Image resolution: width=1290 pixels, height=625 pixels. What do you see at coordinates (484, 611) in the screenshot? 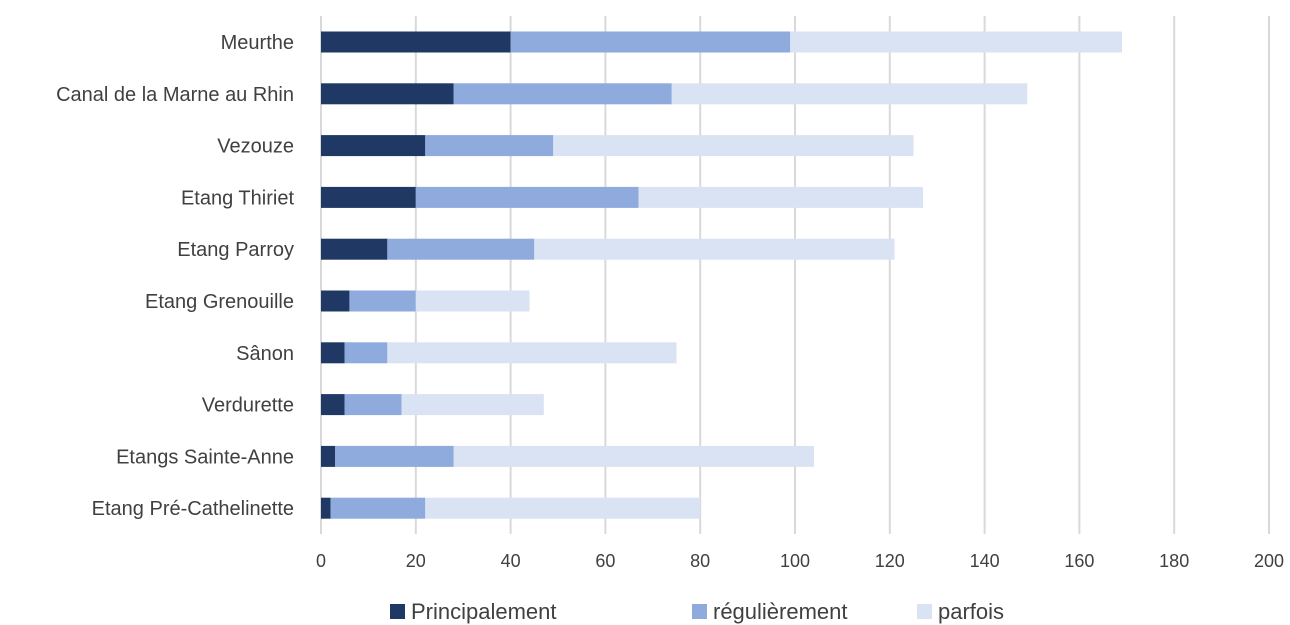
I see `legend-label: Principalement` at bounding box center [484, 611].